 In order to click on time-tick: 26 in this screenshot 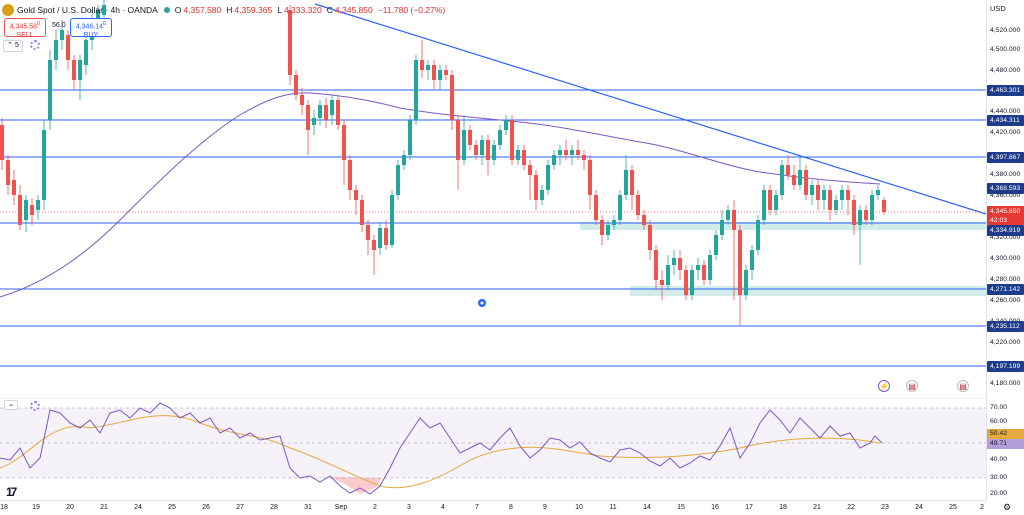, I will do `click(206, 507)`.